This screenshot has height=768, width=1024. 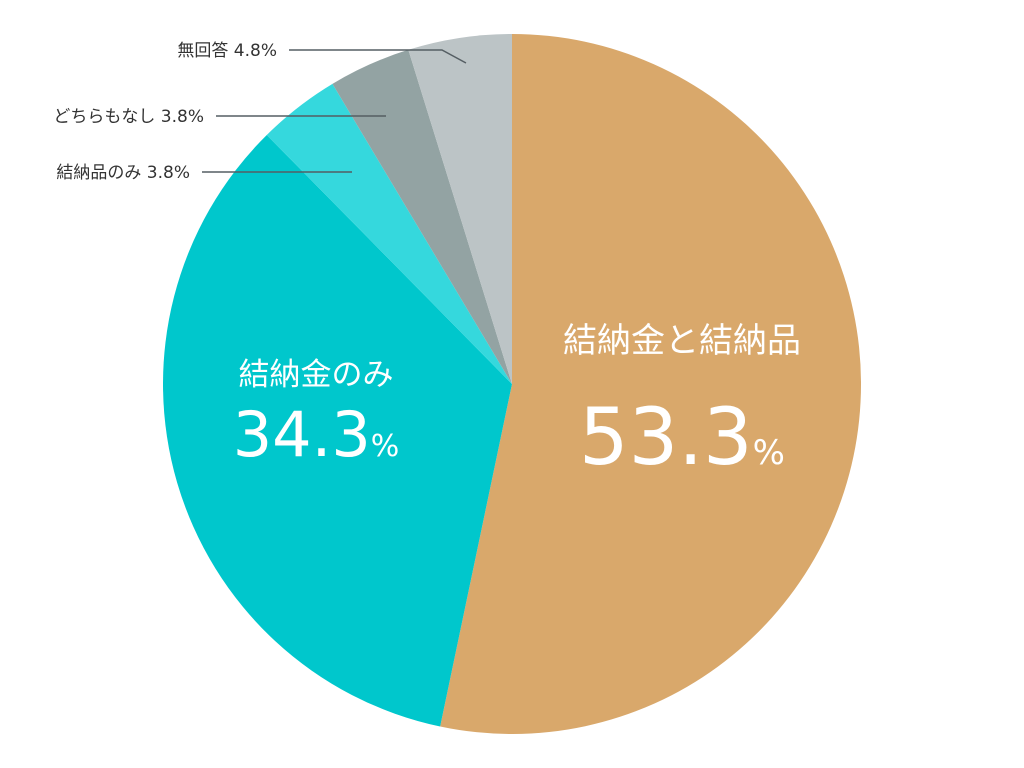 What do you see at coordinates (682, 438) in the screenshot?
I see `slice-value-0: 53.3%` at bounding box center [682, 438].